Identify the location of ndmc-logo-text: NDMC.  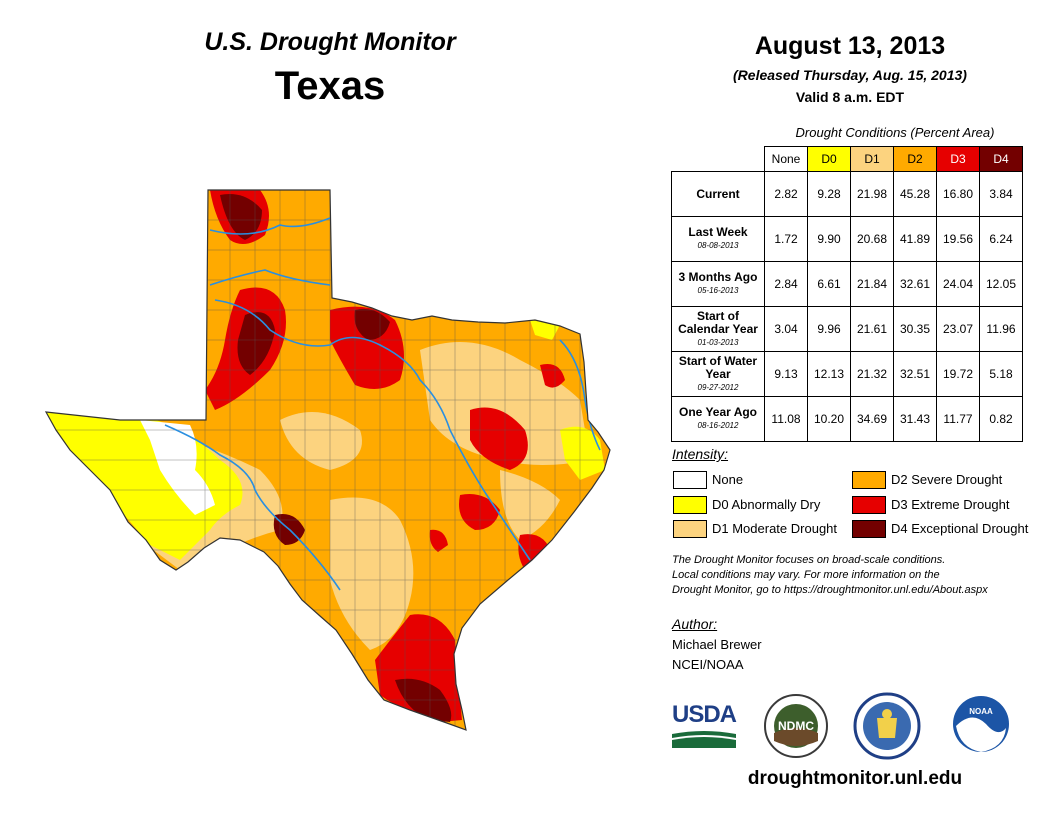
(796, 726).